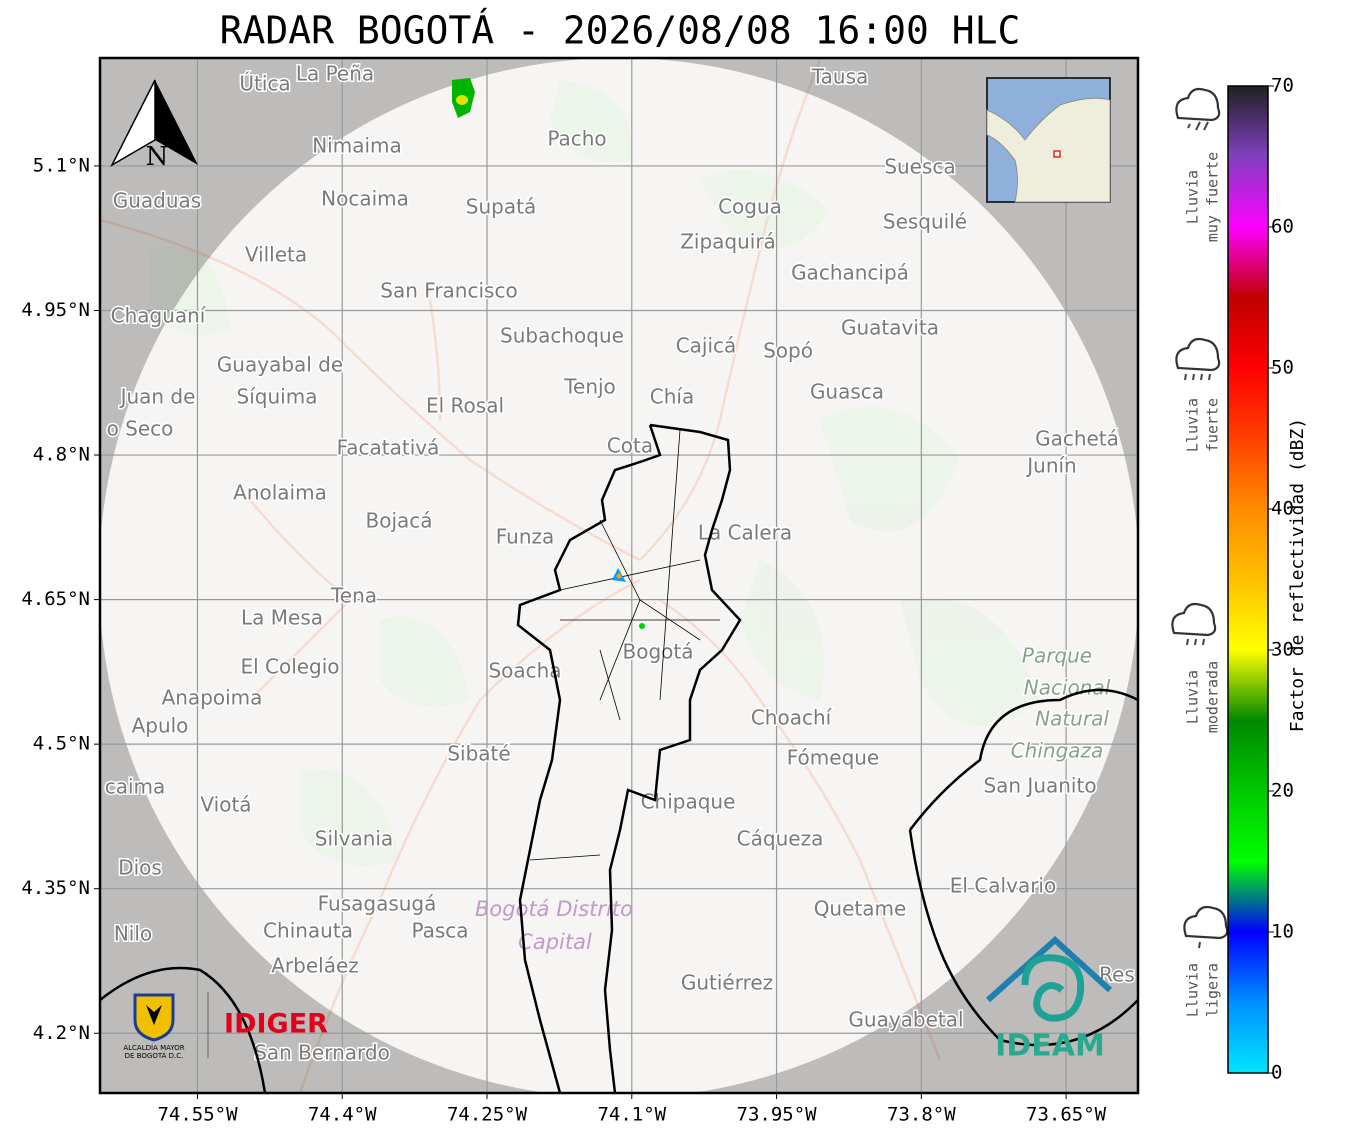  What do you see at coordinates (289, 667) in the screenshot?
I see `place-label: El Colegio` at bounding box center [289, 667].